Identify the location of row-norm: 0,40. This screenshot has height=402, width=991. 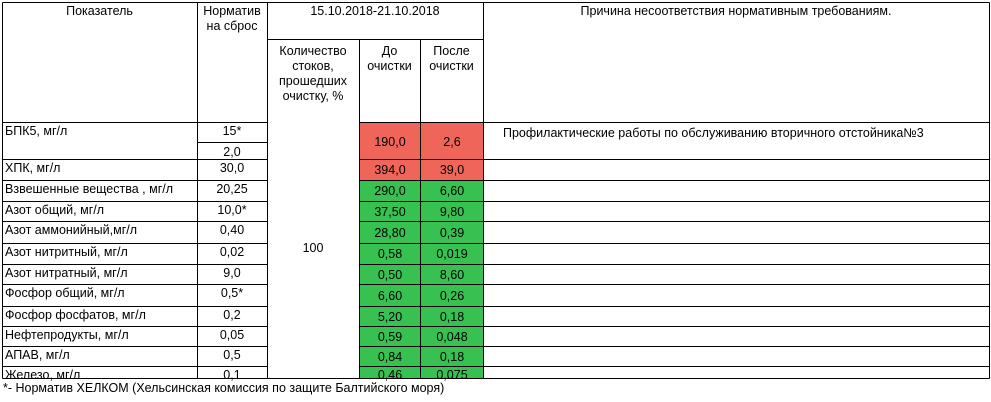
(232, 230).